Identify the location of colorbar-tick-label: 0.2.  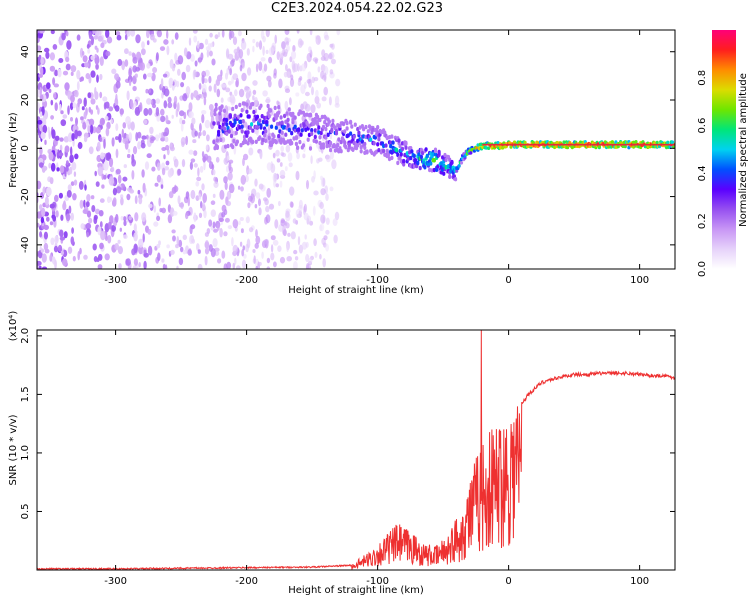
(702, 221).